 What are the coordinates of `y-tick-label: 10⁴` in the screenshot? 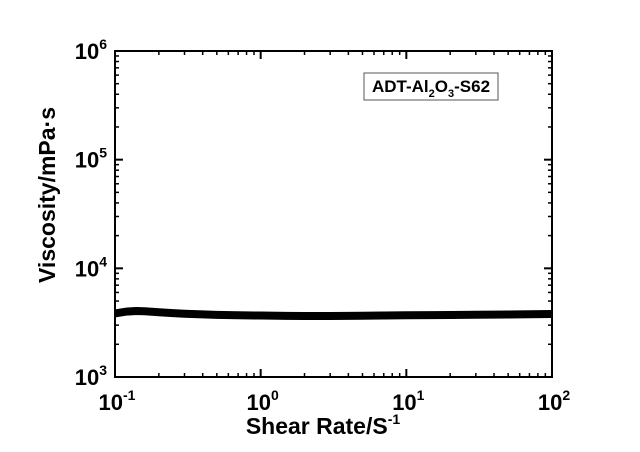 It's located at (91, 267).